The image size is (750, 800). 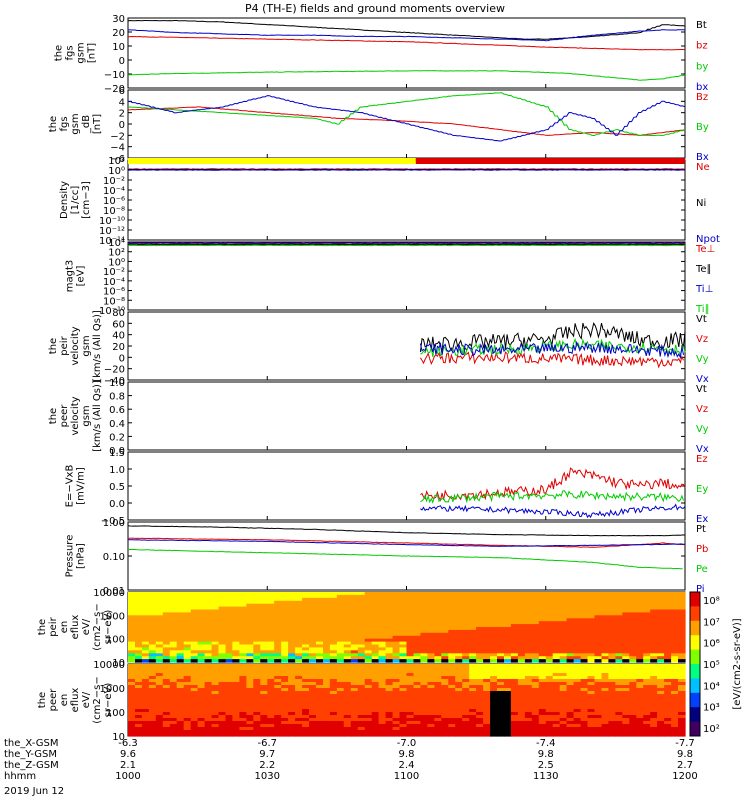 I want to click on x-axis-row-label: the_X-GSM, so click(x=31, y=743).